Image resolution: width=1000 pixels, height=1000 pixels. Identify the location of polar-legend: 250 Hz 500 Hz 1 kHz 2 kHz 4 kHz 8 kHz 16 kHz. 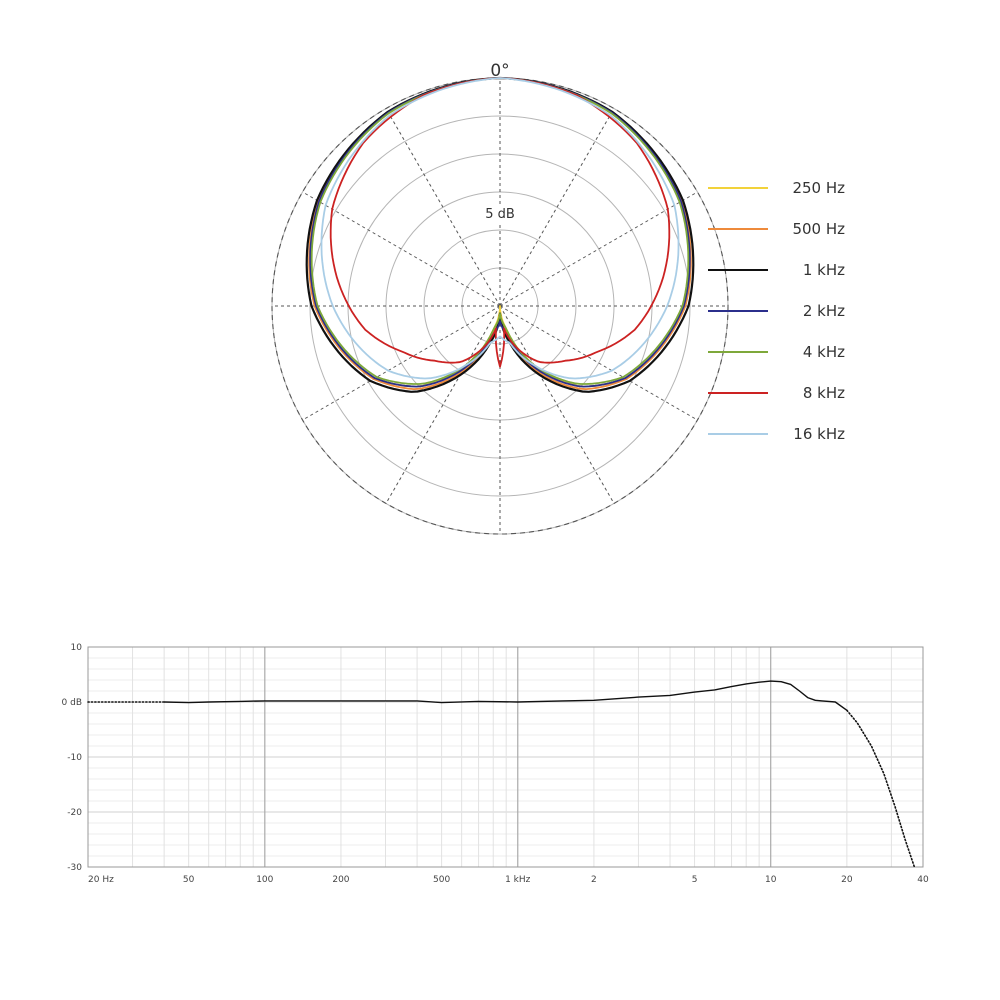
(776, 311).